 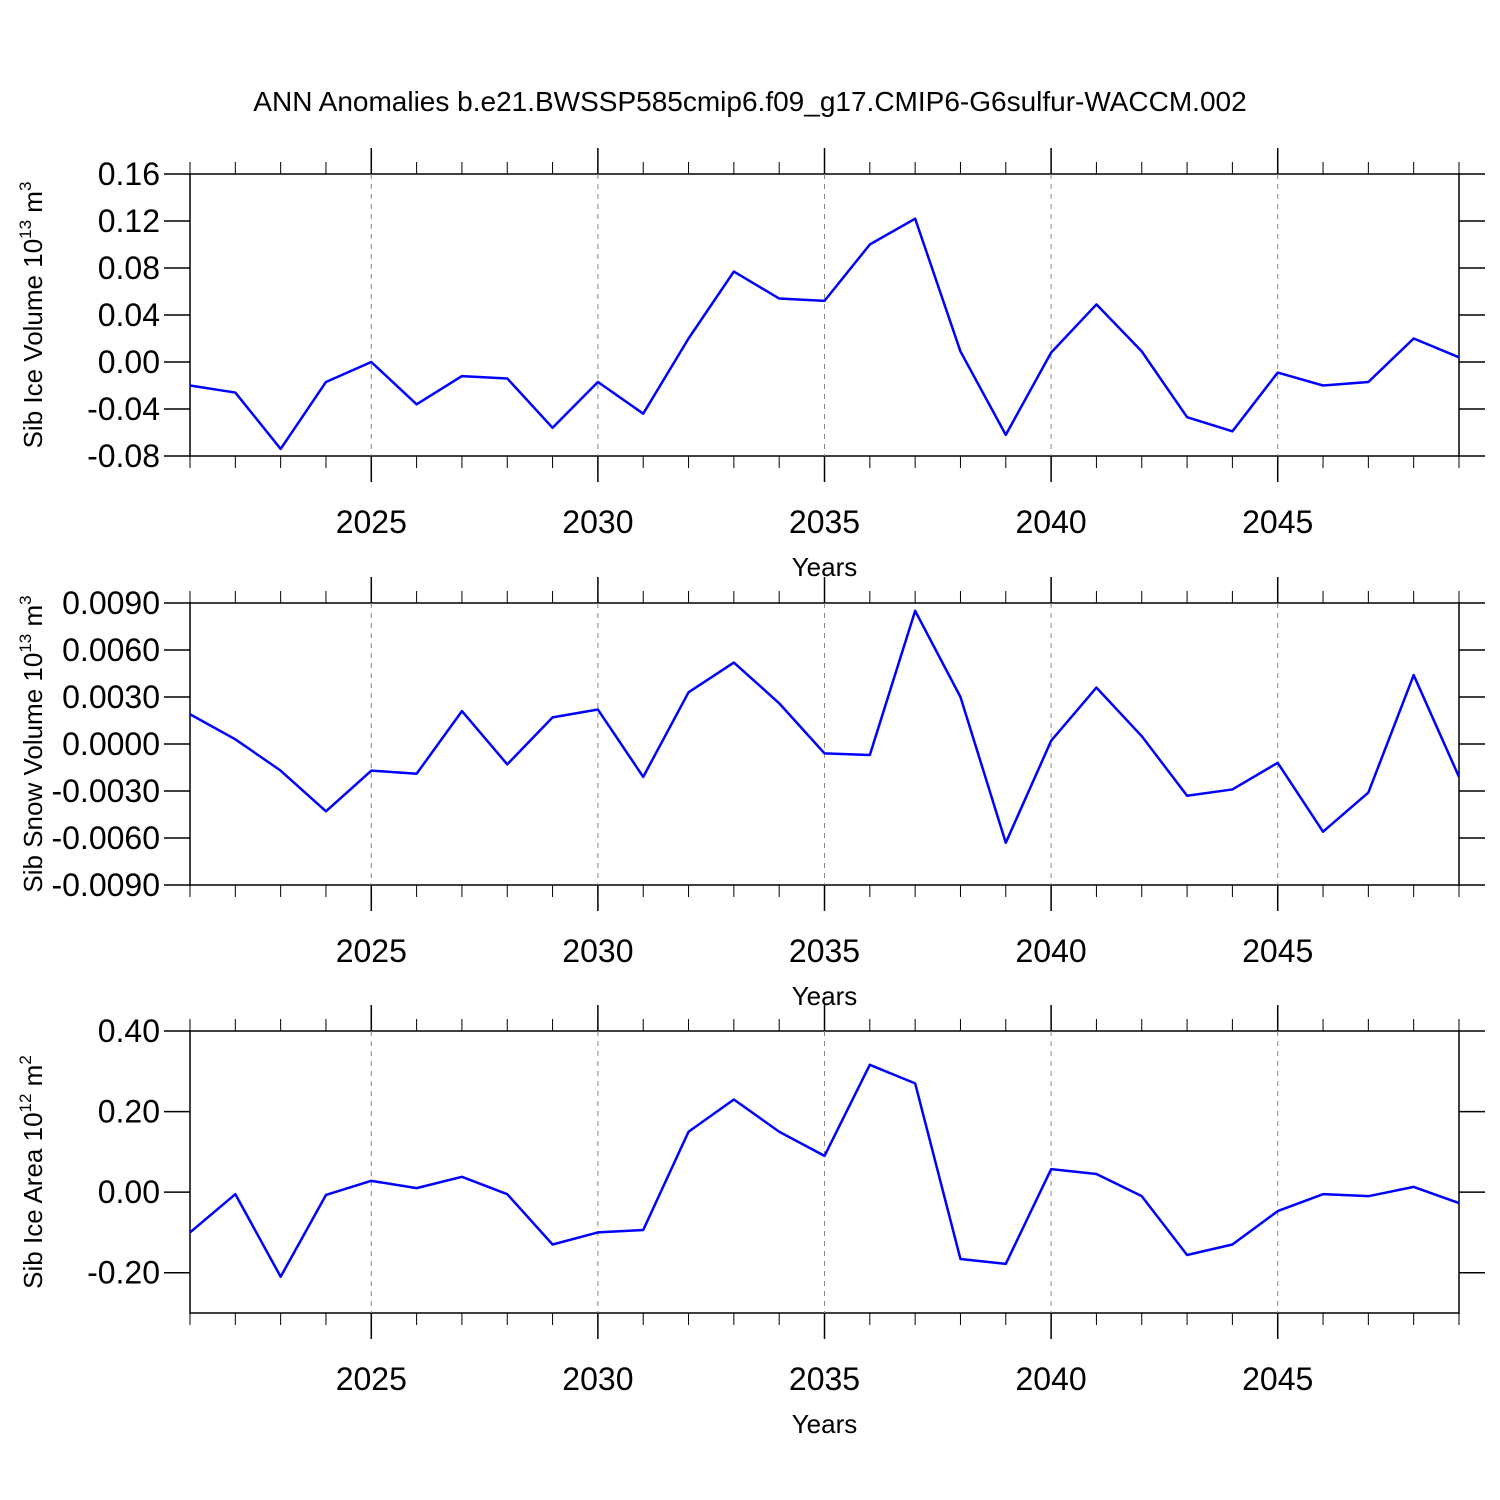 What do you see at coordinates (129, 1031) in the screenshot?
I see `y-tick-label: 0.40` at bounding box center [129, 1031].